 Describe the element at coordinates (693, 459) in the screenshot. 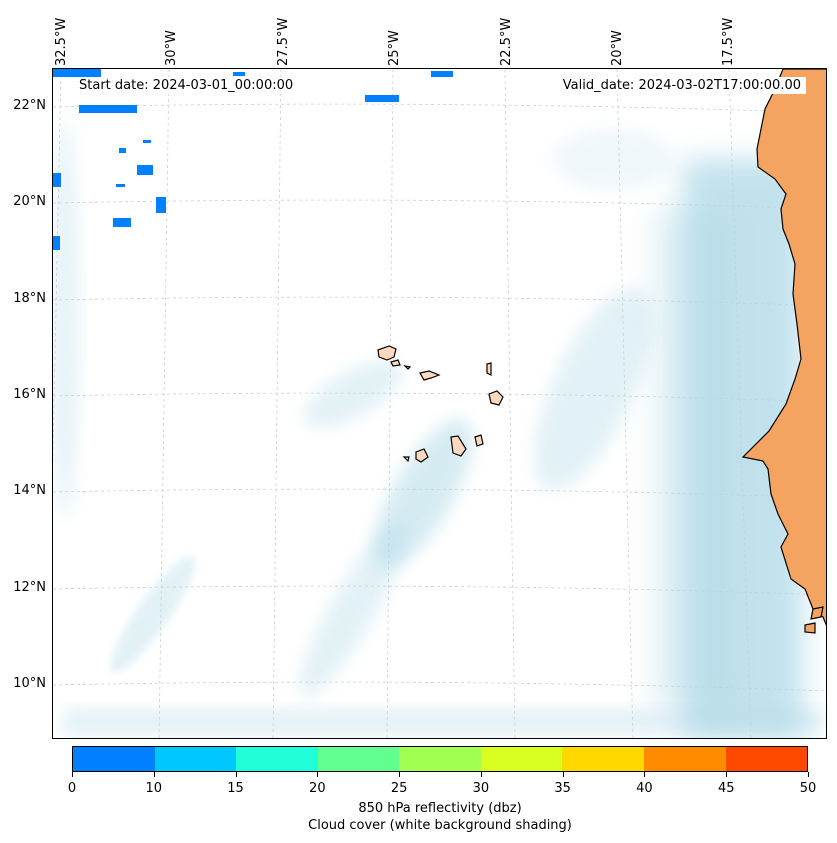

I see `cloud-east-band-inner` at that location.